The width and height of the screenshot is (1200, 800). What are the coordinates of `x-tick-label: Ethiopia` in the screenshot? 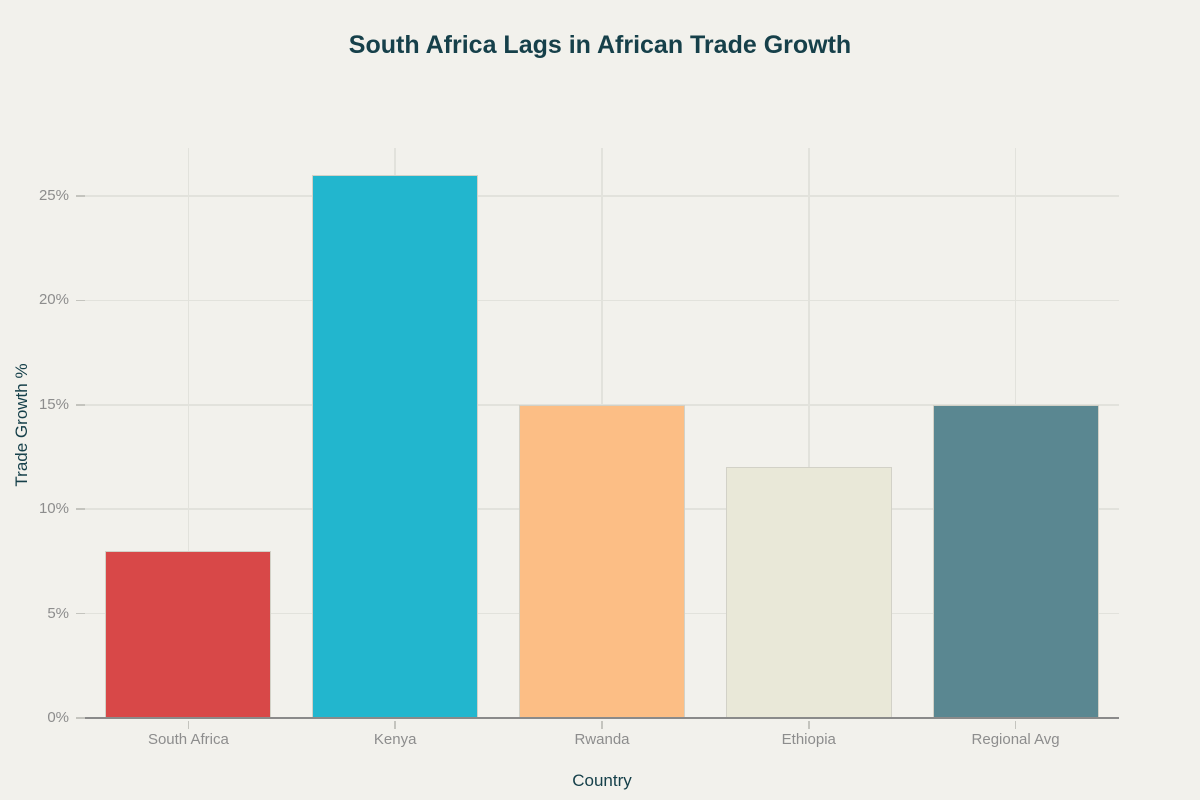 It's located at (808, 739).